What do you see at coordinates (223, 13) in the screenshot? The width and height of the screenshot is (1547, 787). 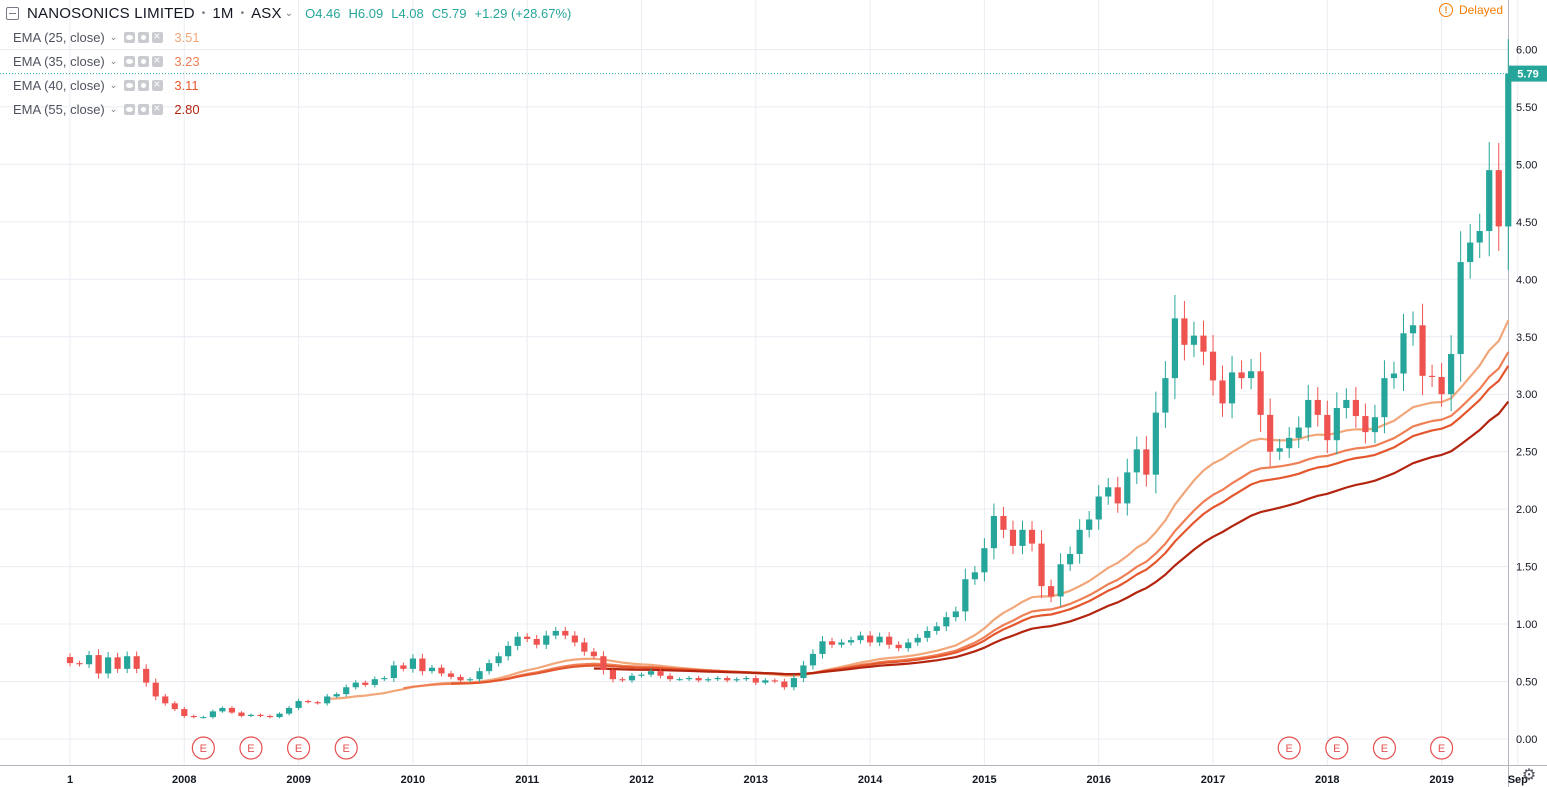 I see `interval-label: 1M` at bounding box center [223, 13].